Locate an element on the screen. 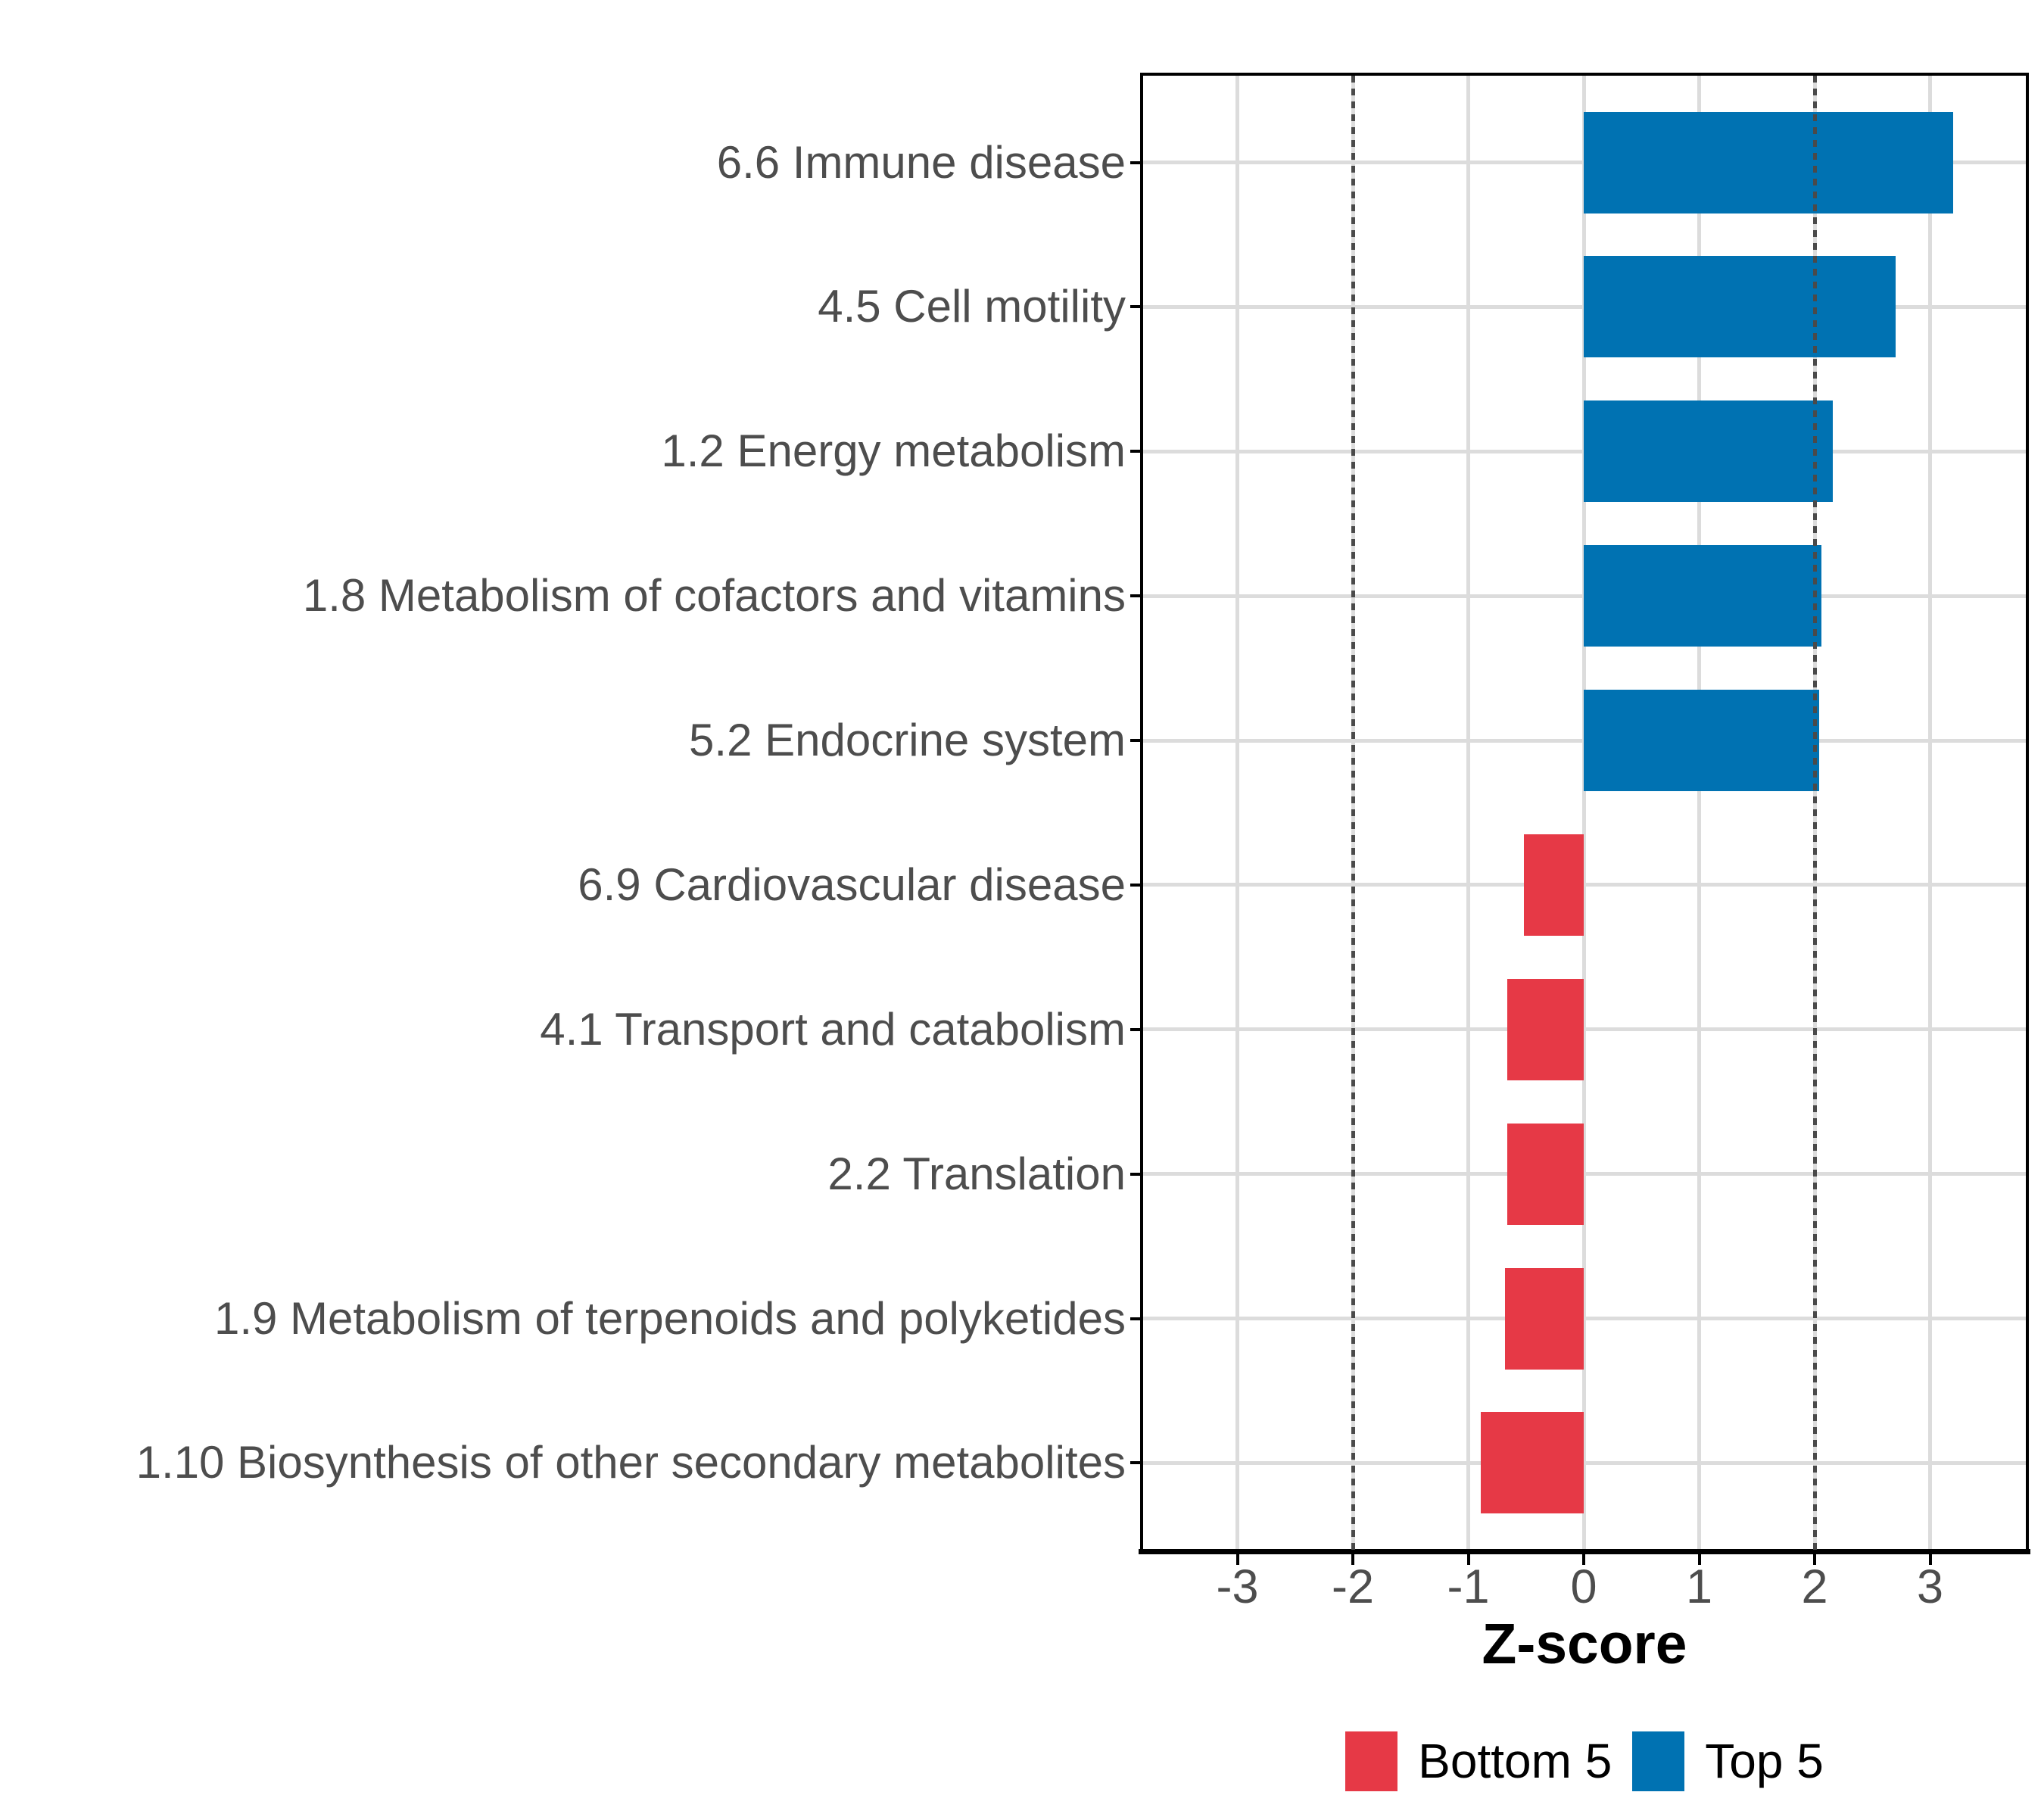  gridline-x--1 is located at coordinates (1468, 813).